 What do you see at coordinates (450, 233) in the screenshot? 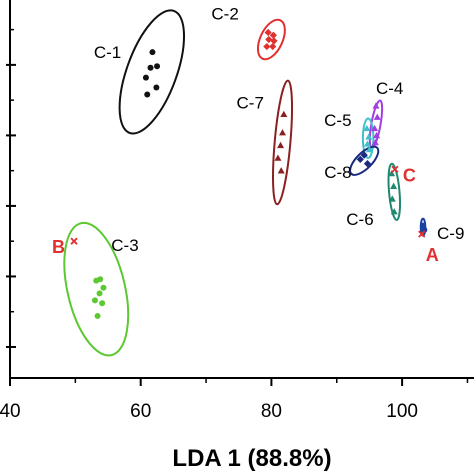
I see `cluster-label-c-9: C-9` at bounding box center [450, 233].